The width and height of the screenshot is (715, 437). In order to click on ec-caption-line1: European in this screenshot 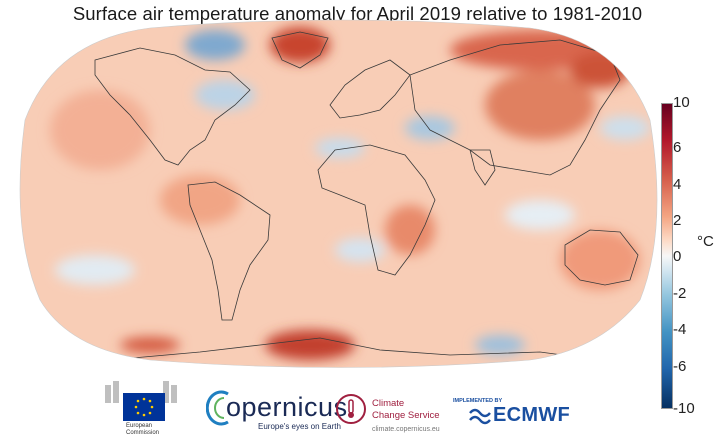, I will do `click(139, 426)`.